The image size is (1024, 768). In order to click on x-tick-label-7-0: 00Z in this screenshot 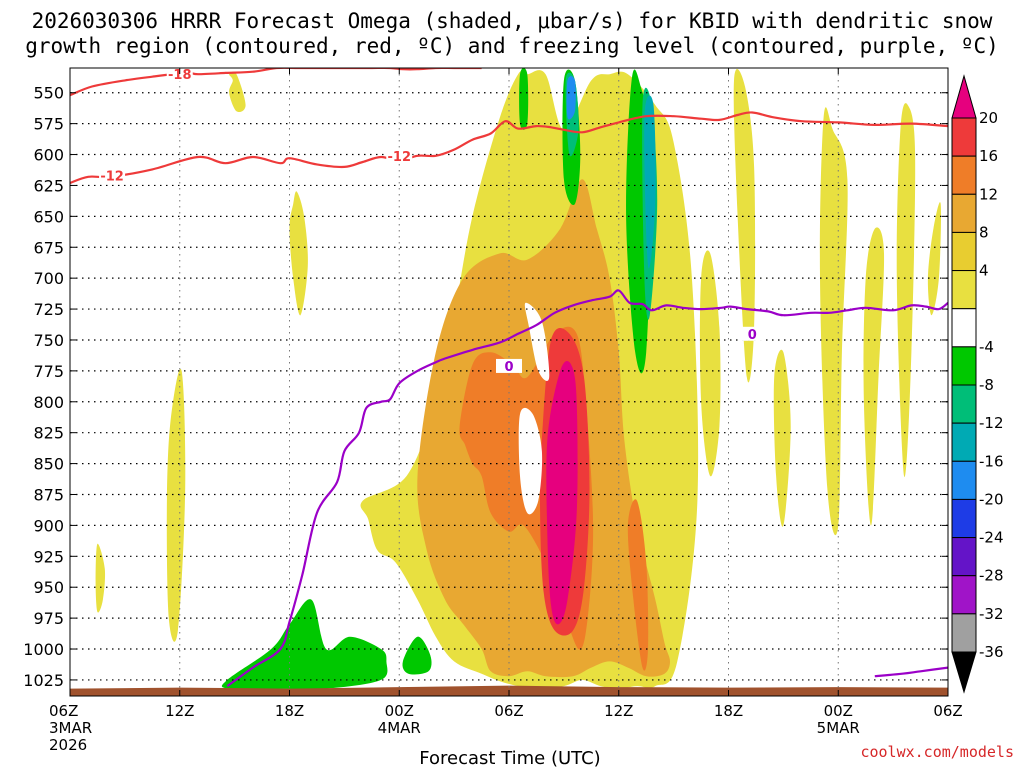, I will do `click(838, 711)`.